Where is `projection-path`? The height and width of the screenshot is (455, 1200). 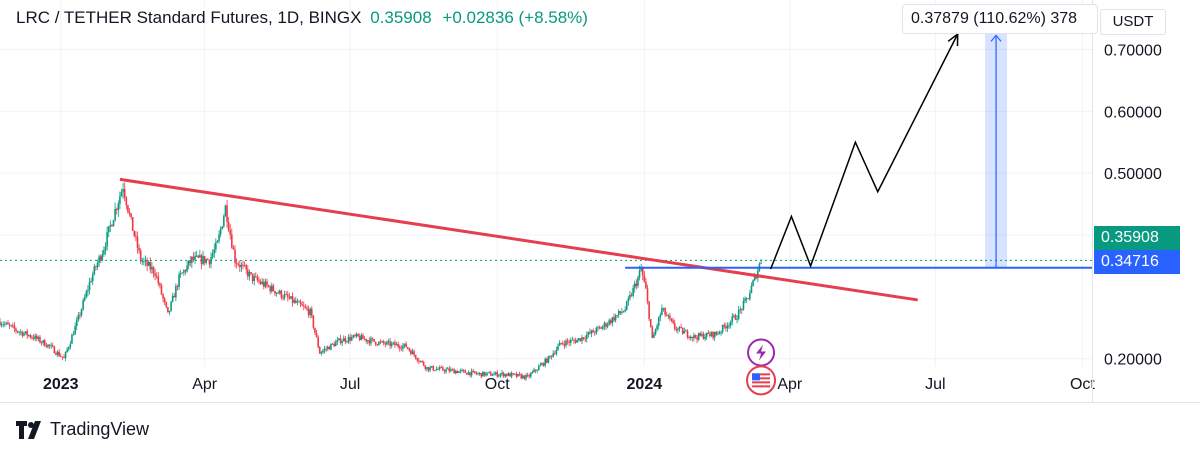
projection-path is located at coordinates (864, 151).